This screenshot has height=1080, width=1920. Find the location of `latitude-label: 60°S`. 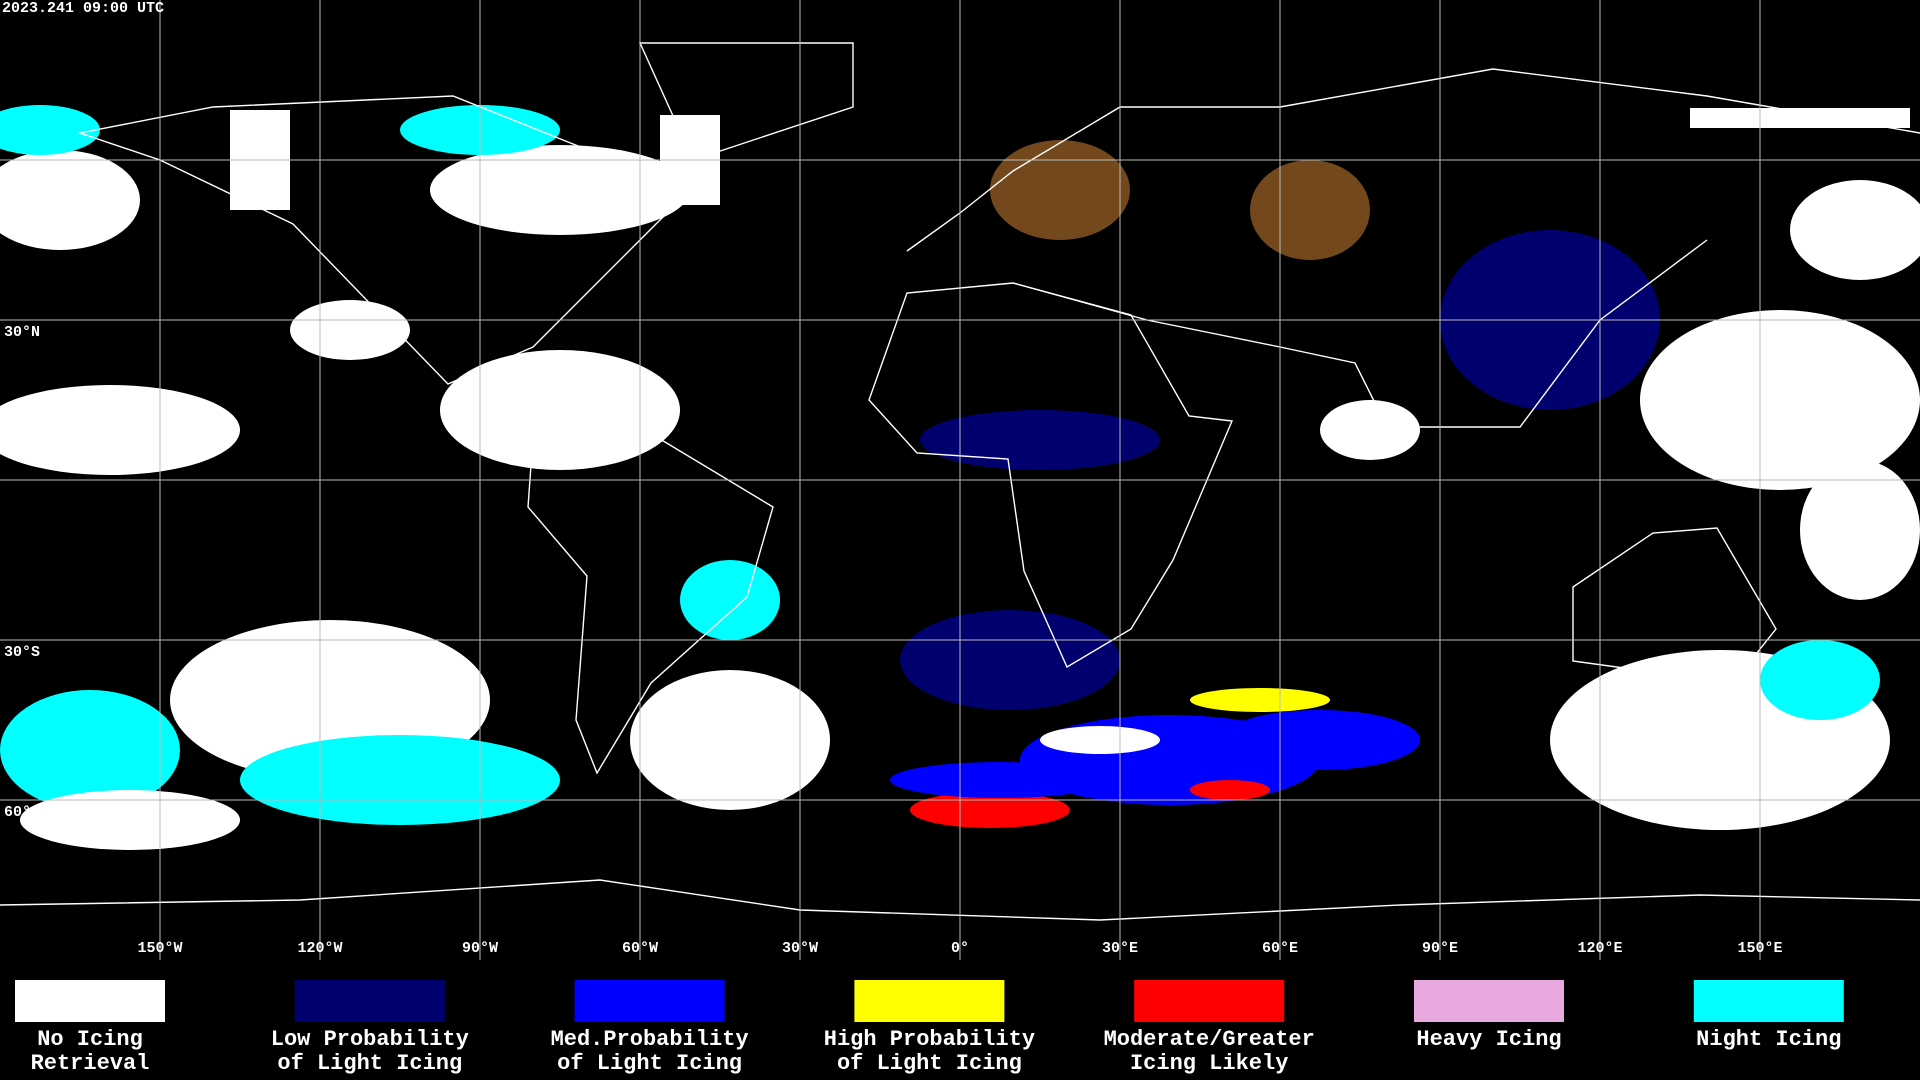

latitude-label: 60°S is located at coordinates (22, 812).